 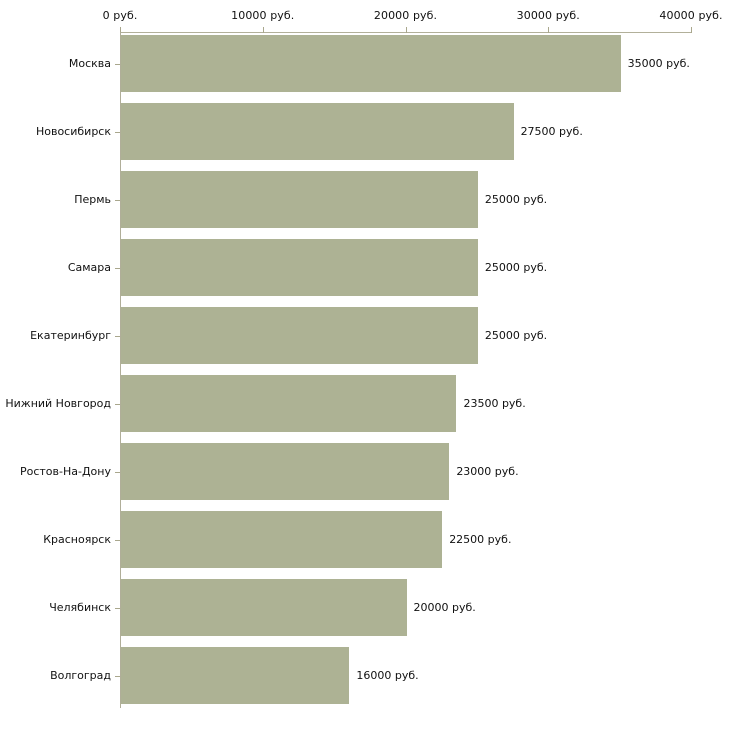 I want to click on y-axis-category-label: Челябинск, so click(x=80, y=607).